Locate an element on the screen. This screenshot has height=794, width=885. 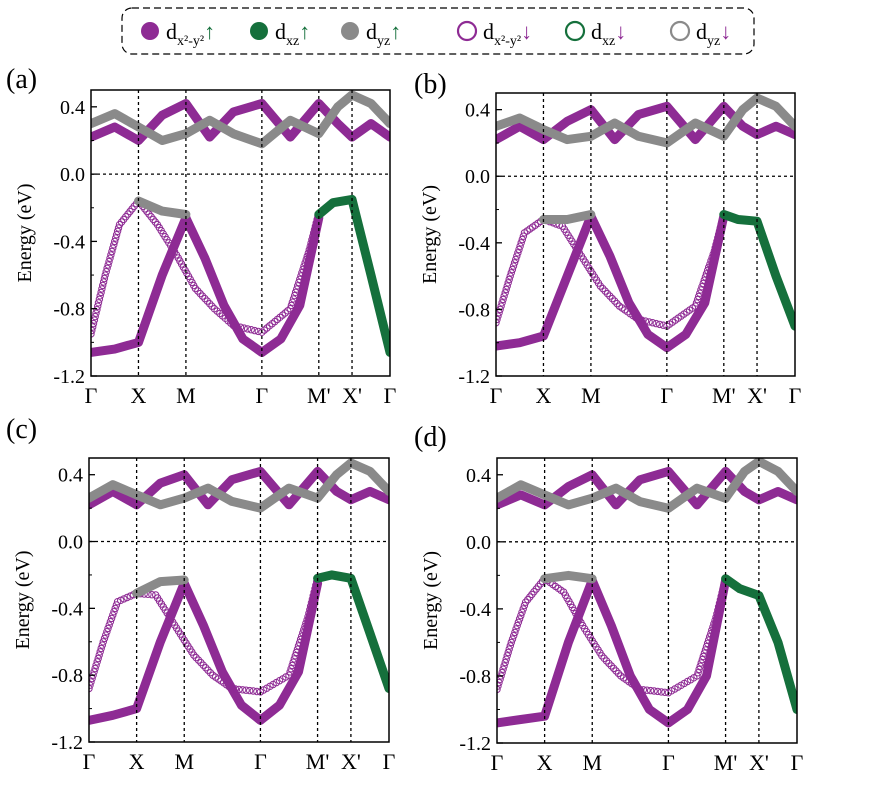
kpoint-label: M is located at coordinates (184, 761).